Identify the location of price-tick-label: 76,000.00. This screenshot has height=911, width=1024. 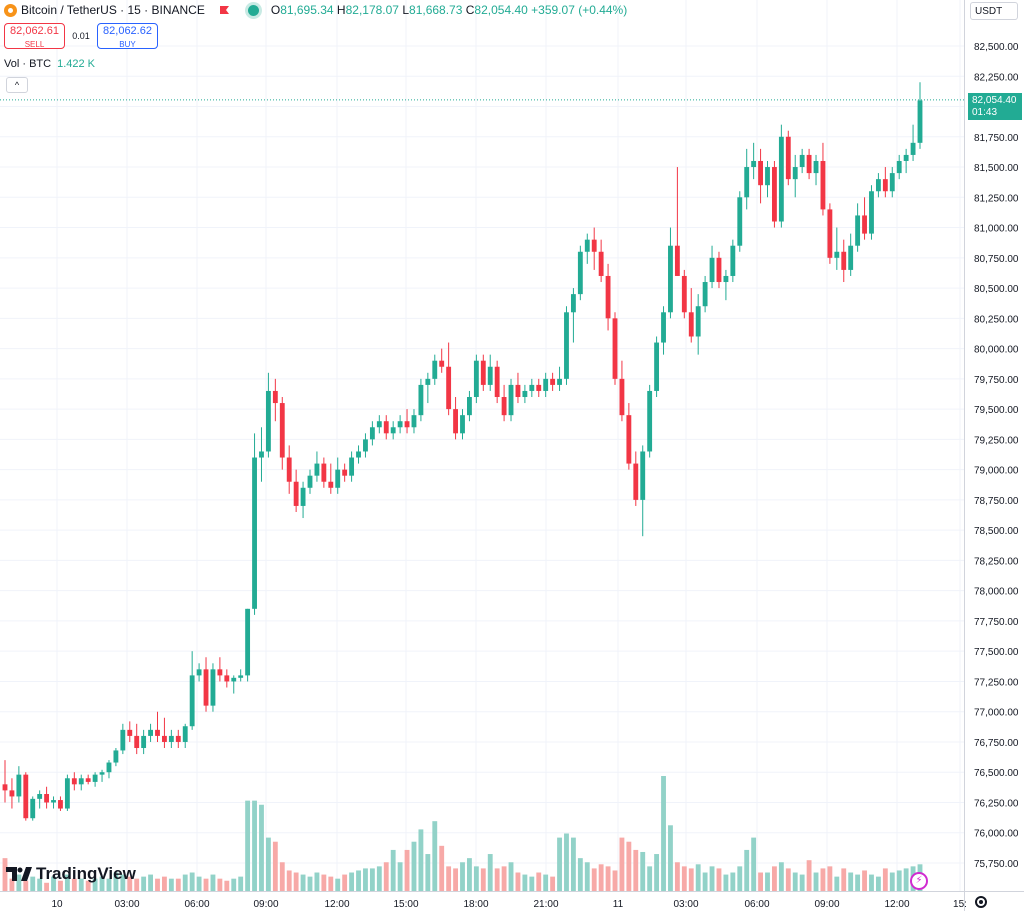
(996, 834).